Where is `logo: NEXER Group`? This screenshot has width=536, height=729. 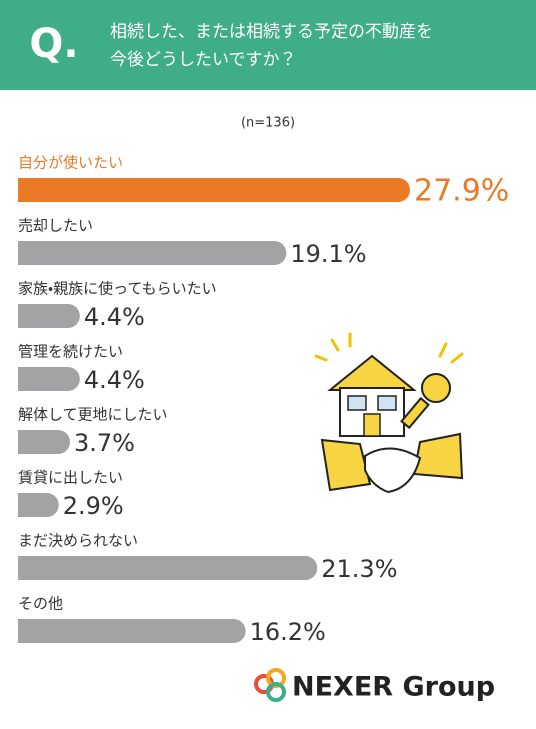 logo: NEXER Group is located at coordinates (374, 685).